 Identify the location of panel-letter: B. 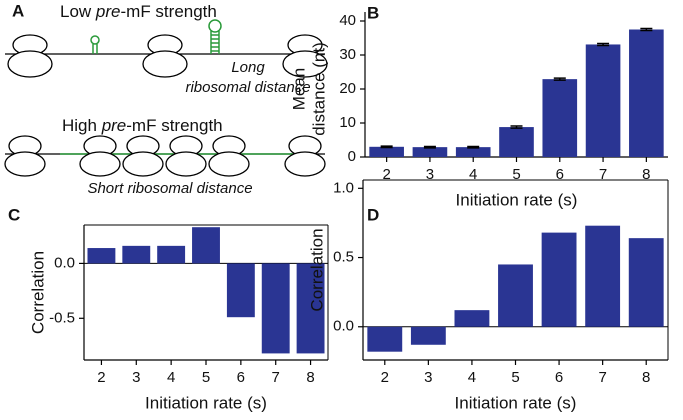
(373, 12).